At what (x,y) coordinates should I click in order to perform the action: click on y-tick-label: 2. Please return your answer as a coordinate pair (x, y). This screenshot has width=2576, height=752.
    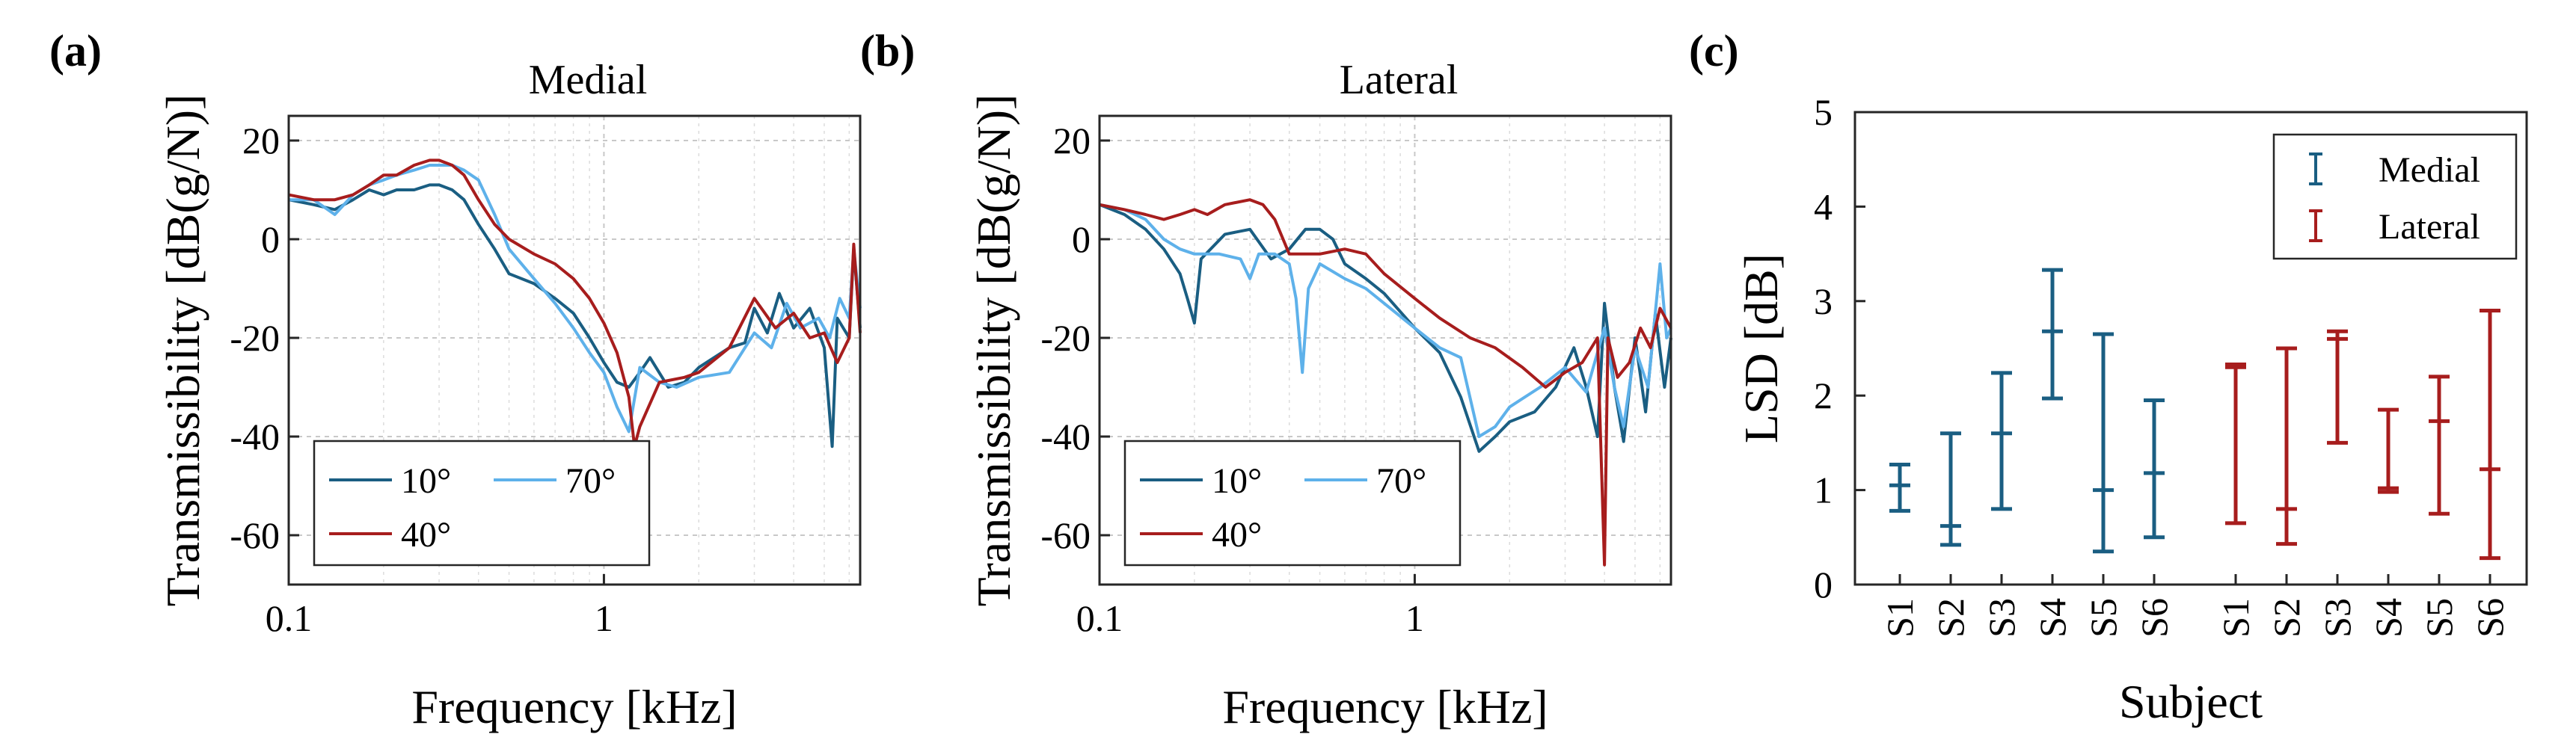
    Looking at the image, I should click on (1823, 395).